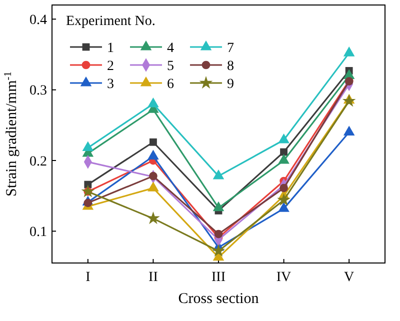 This screenshot has height=321, width=400. Describe the element at coordinates (349, 277) in the screenshot. I see `x-tick-label: V` at that location.